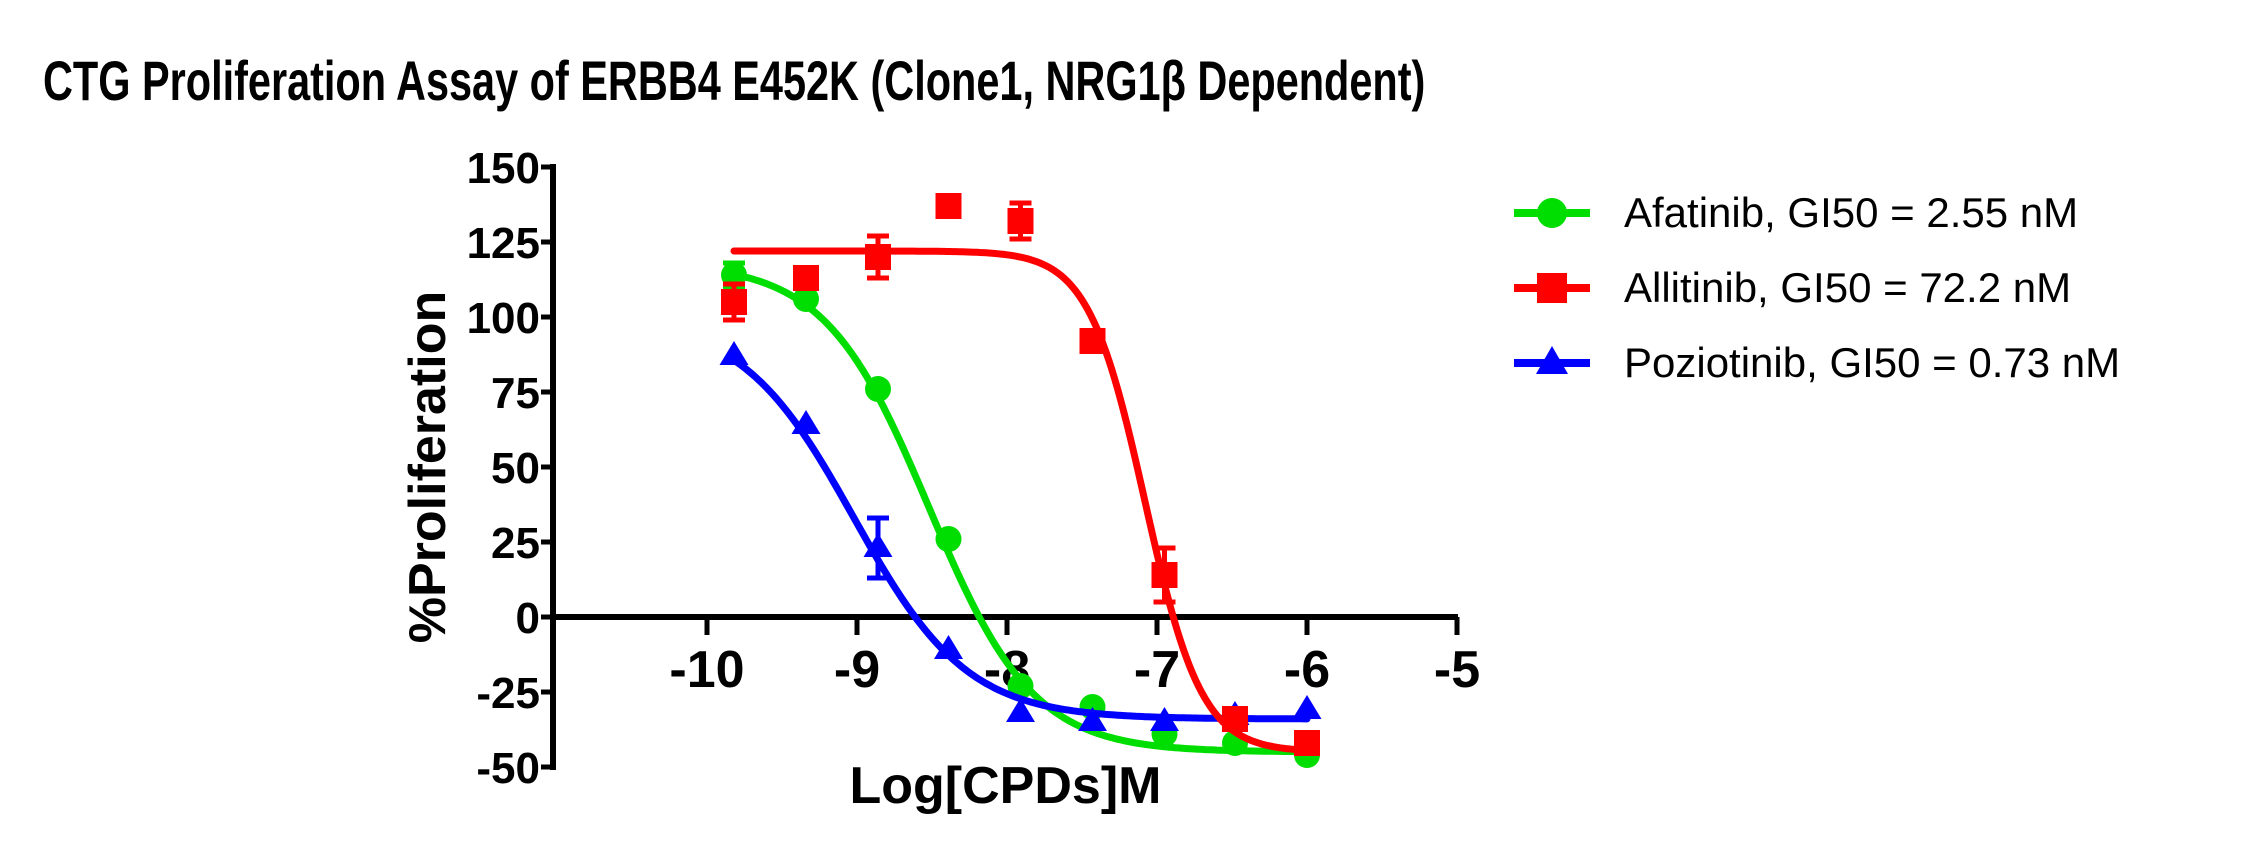  What do you see at coordinates (857, 670) in the screenshot?
I see `x-tick-label: -9` at bounding box center [857, 670].